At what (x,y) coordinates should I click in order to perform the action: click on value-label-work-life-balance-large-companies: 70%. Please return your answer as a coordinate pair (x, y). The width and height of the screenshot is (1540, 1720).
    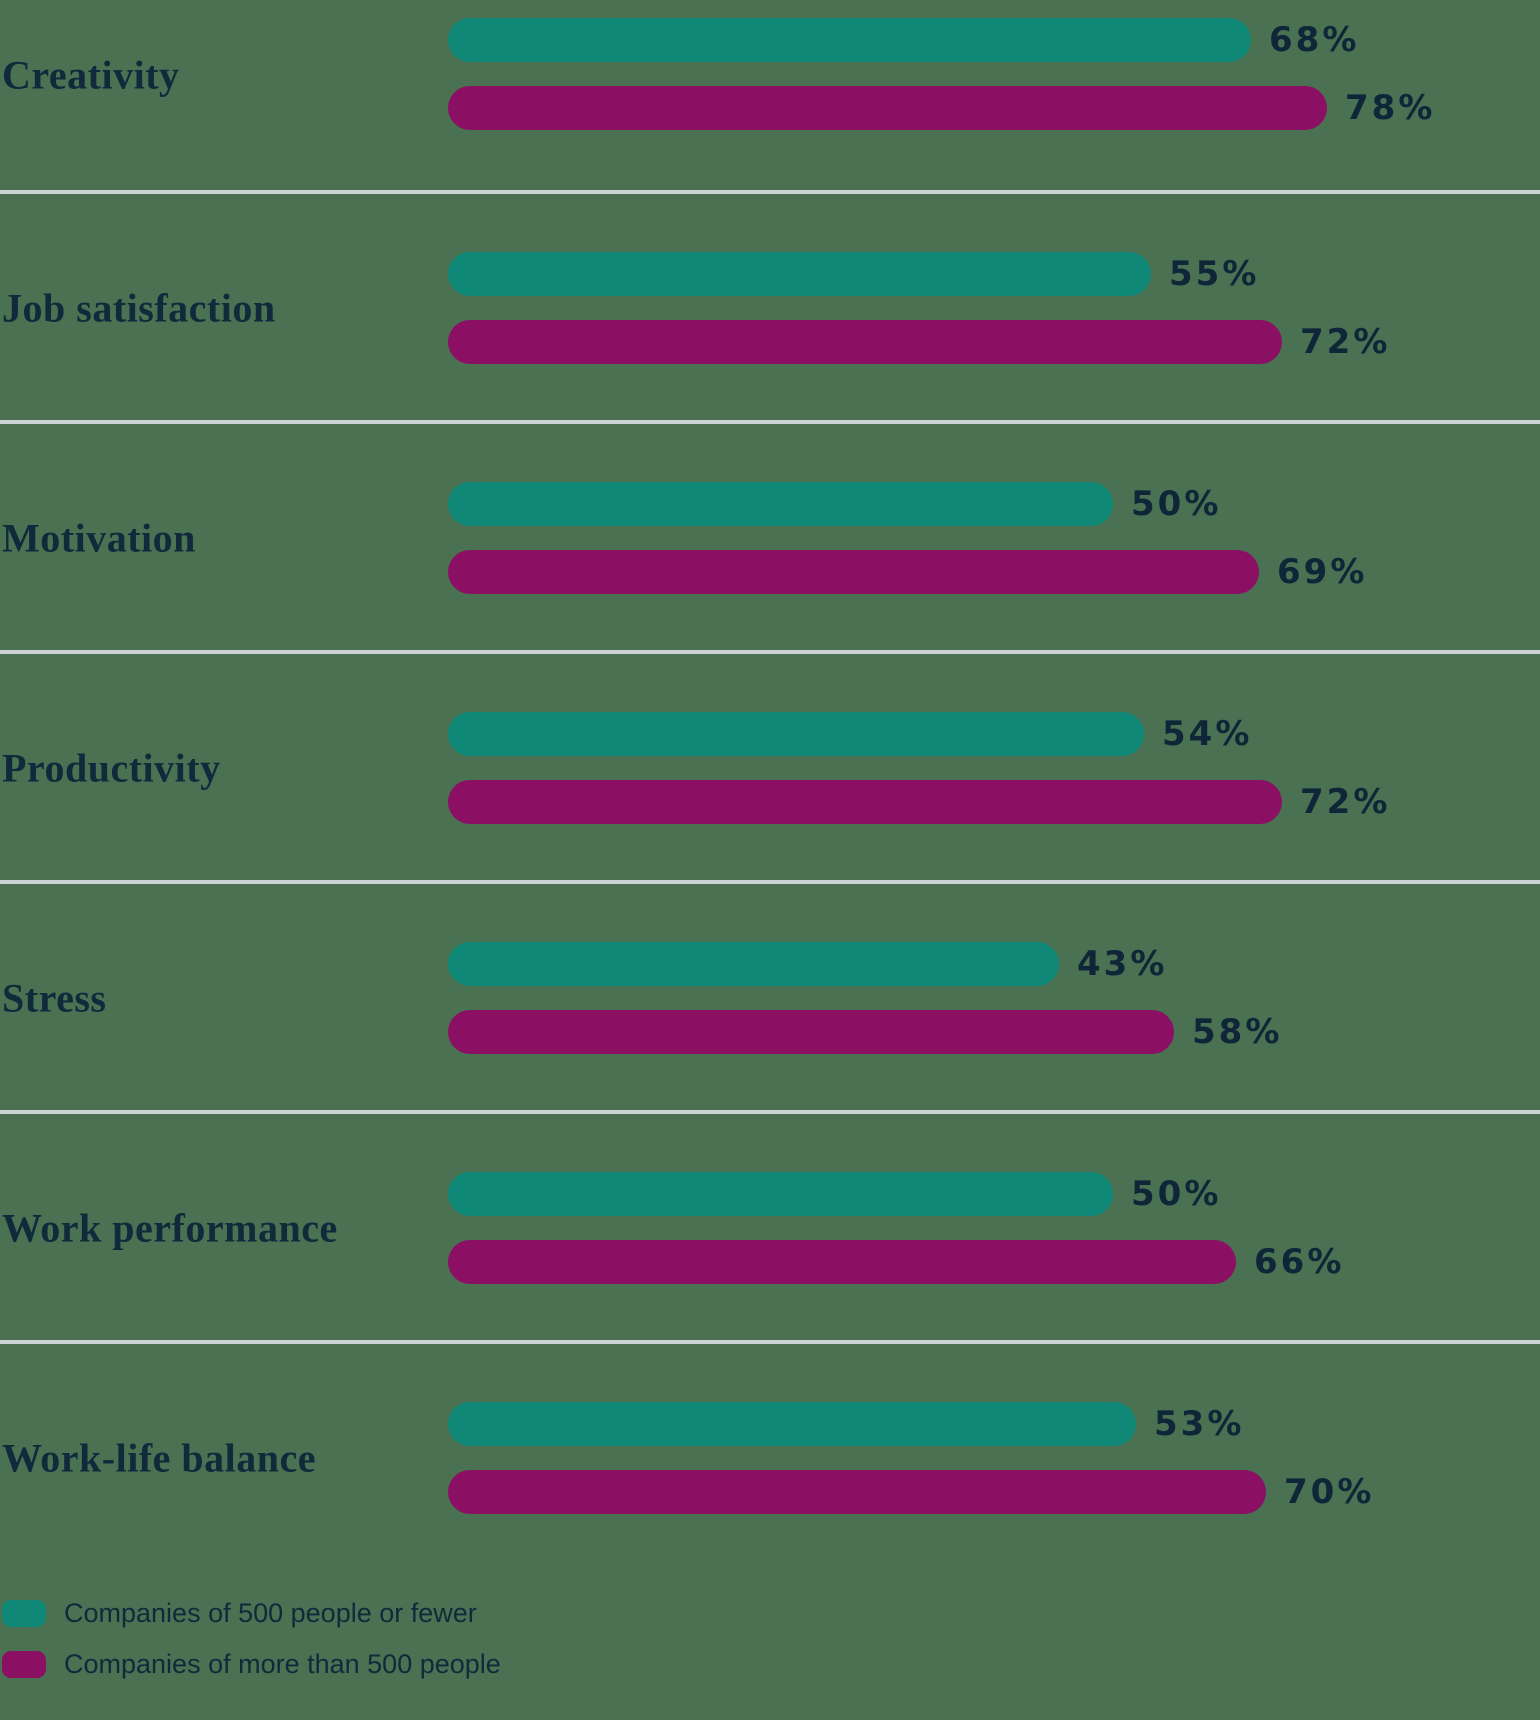
    Looking at the image, I should click on (1329, 1492).